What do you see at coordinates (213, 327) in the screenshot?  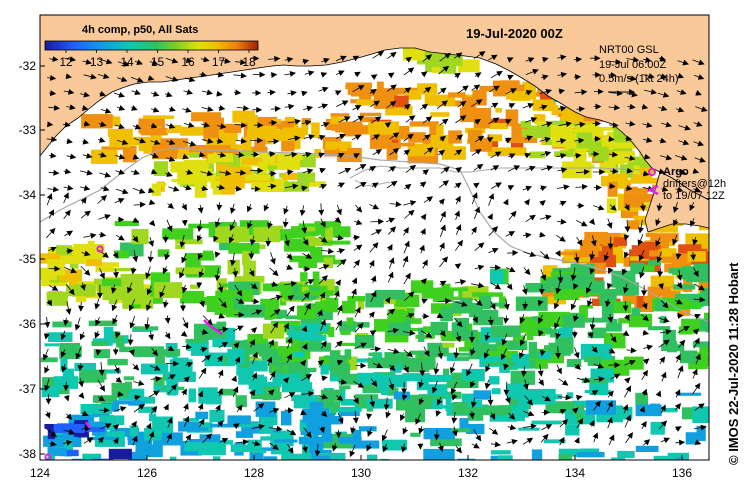 I see `drifter-track` at bounding box center [213, 327].